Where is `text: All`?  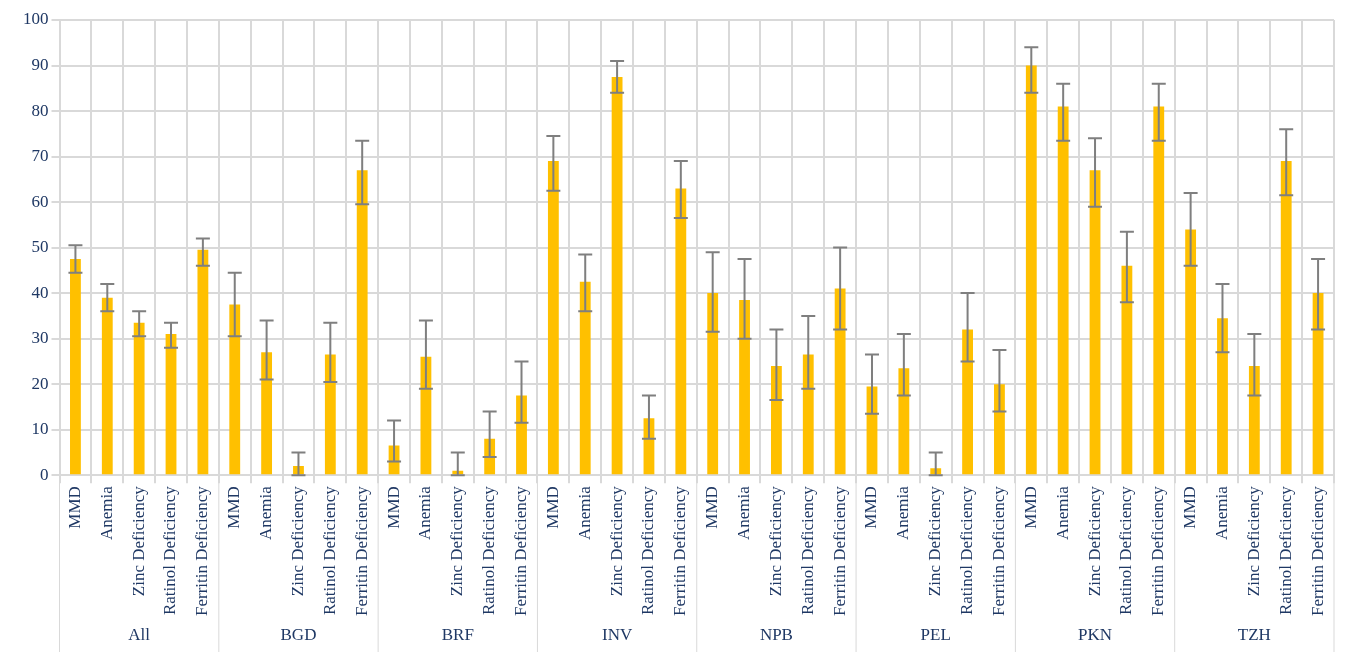 text: All is located at coordinates (139, 635).